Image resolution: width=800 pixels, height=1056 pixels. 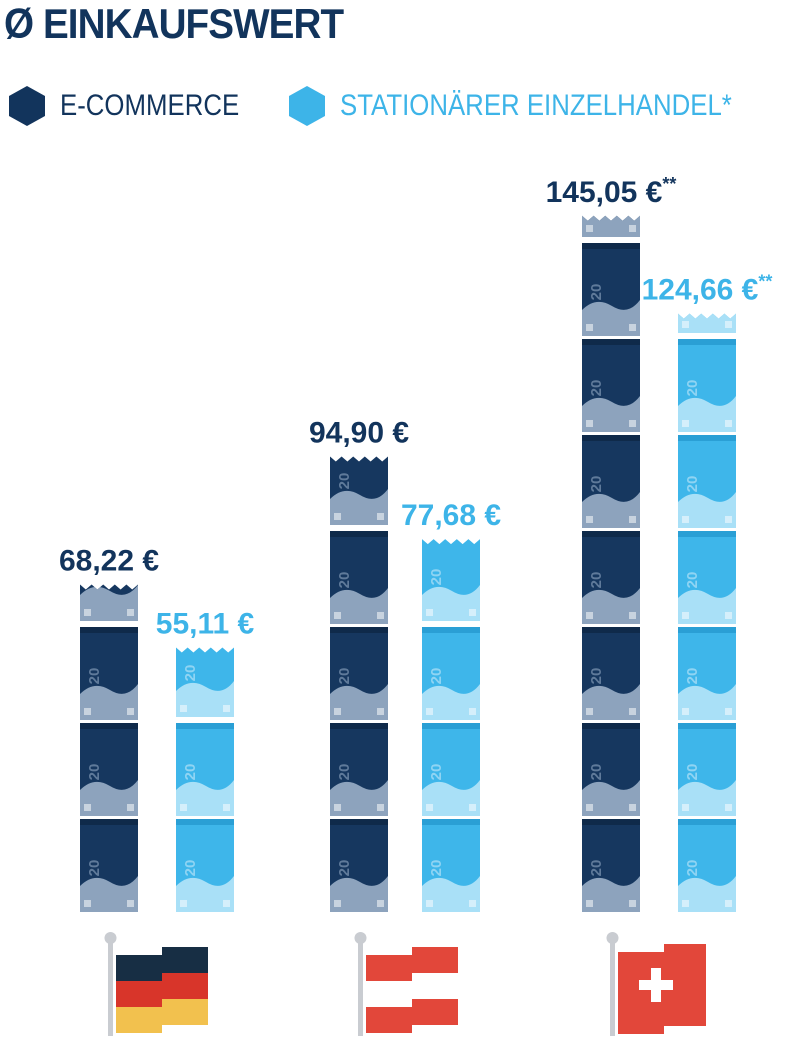 What do you see at coordinates (406, 984) in the screenshot?
I see `austria-flag-icon` at bounding box center [406, 984].